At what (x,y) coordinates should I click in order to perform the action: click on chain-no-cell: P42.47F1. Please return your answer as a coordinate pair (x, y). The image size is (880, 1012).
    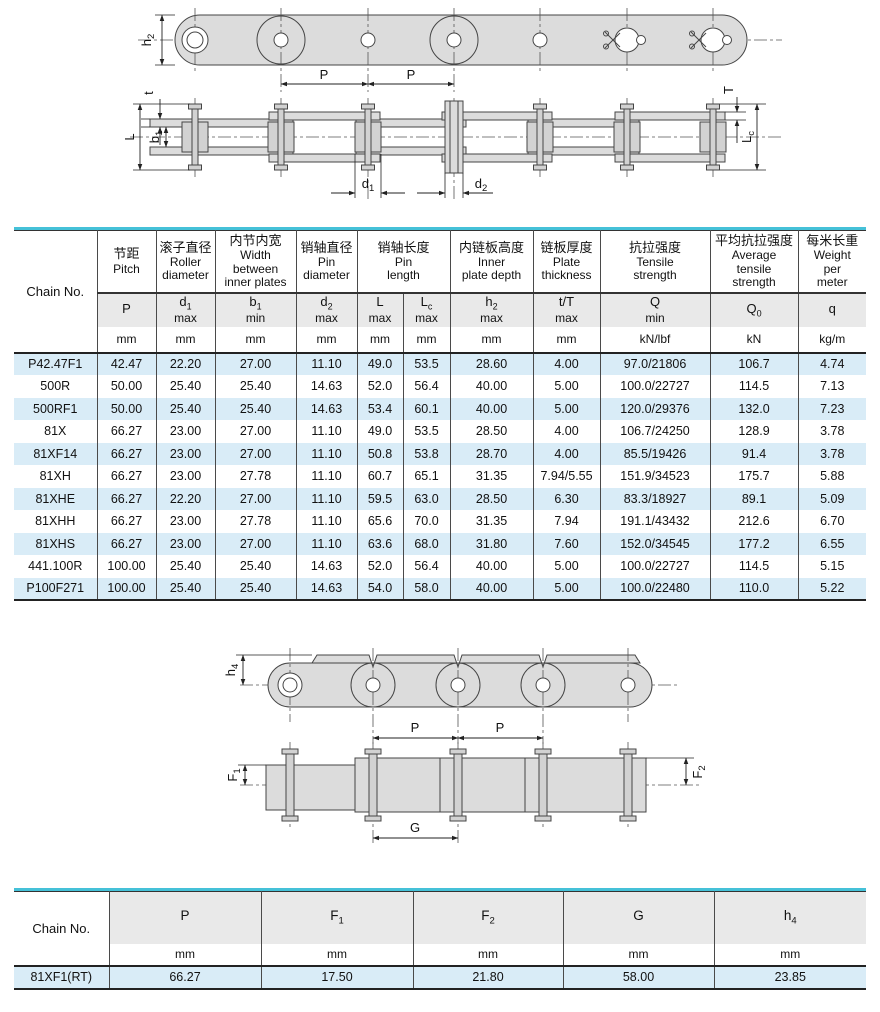
    Looking at the image, I should click on (56, 363).